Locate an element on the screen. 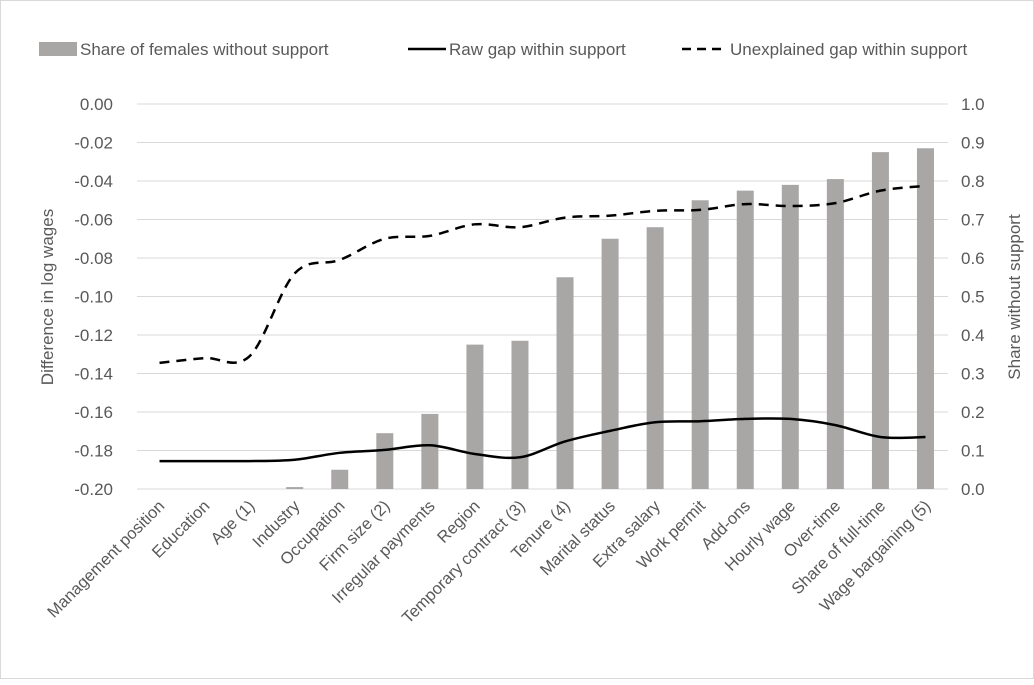  left-tick-label: -0.06 is located at coordinates (93, 220).